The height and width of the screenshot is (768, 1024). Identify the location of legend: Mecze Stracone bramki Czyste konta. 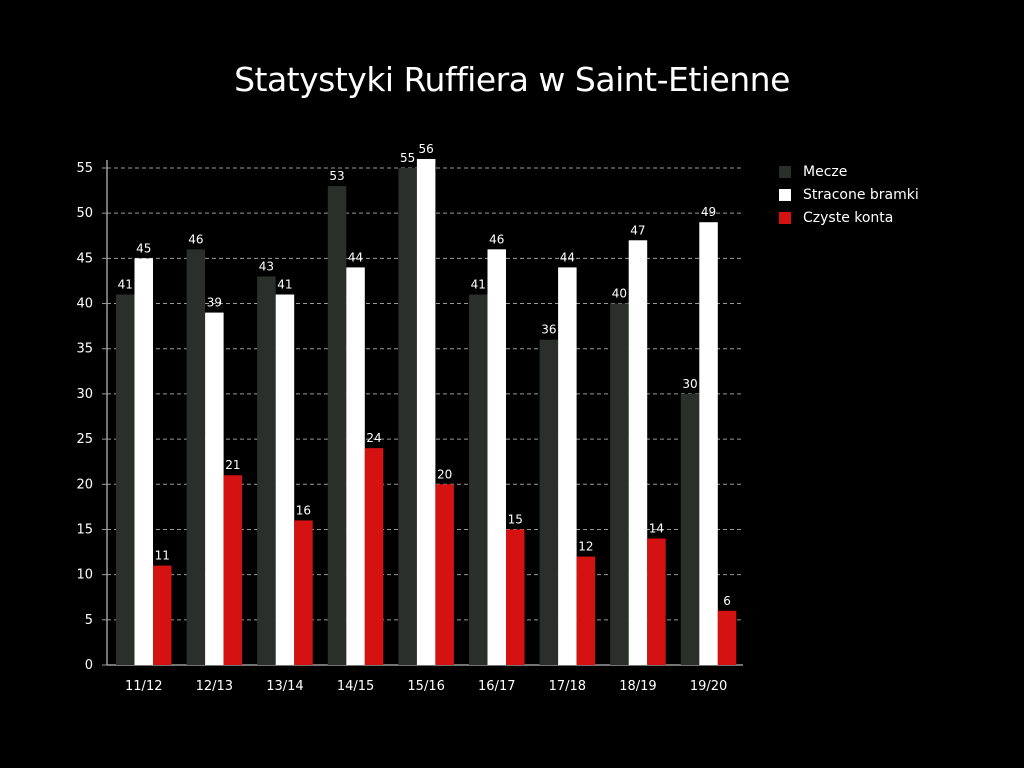
(849, 194).